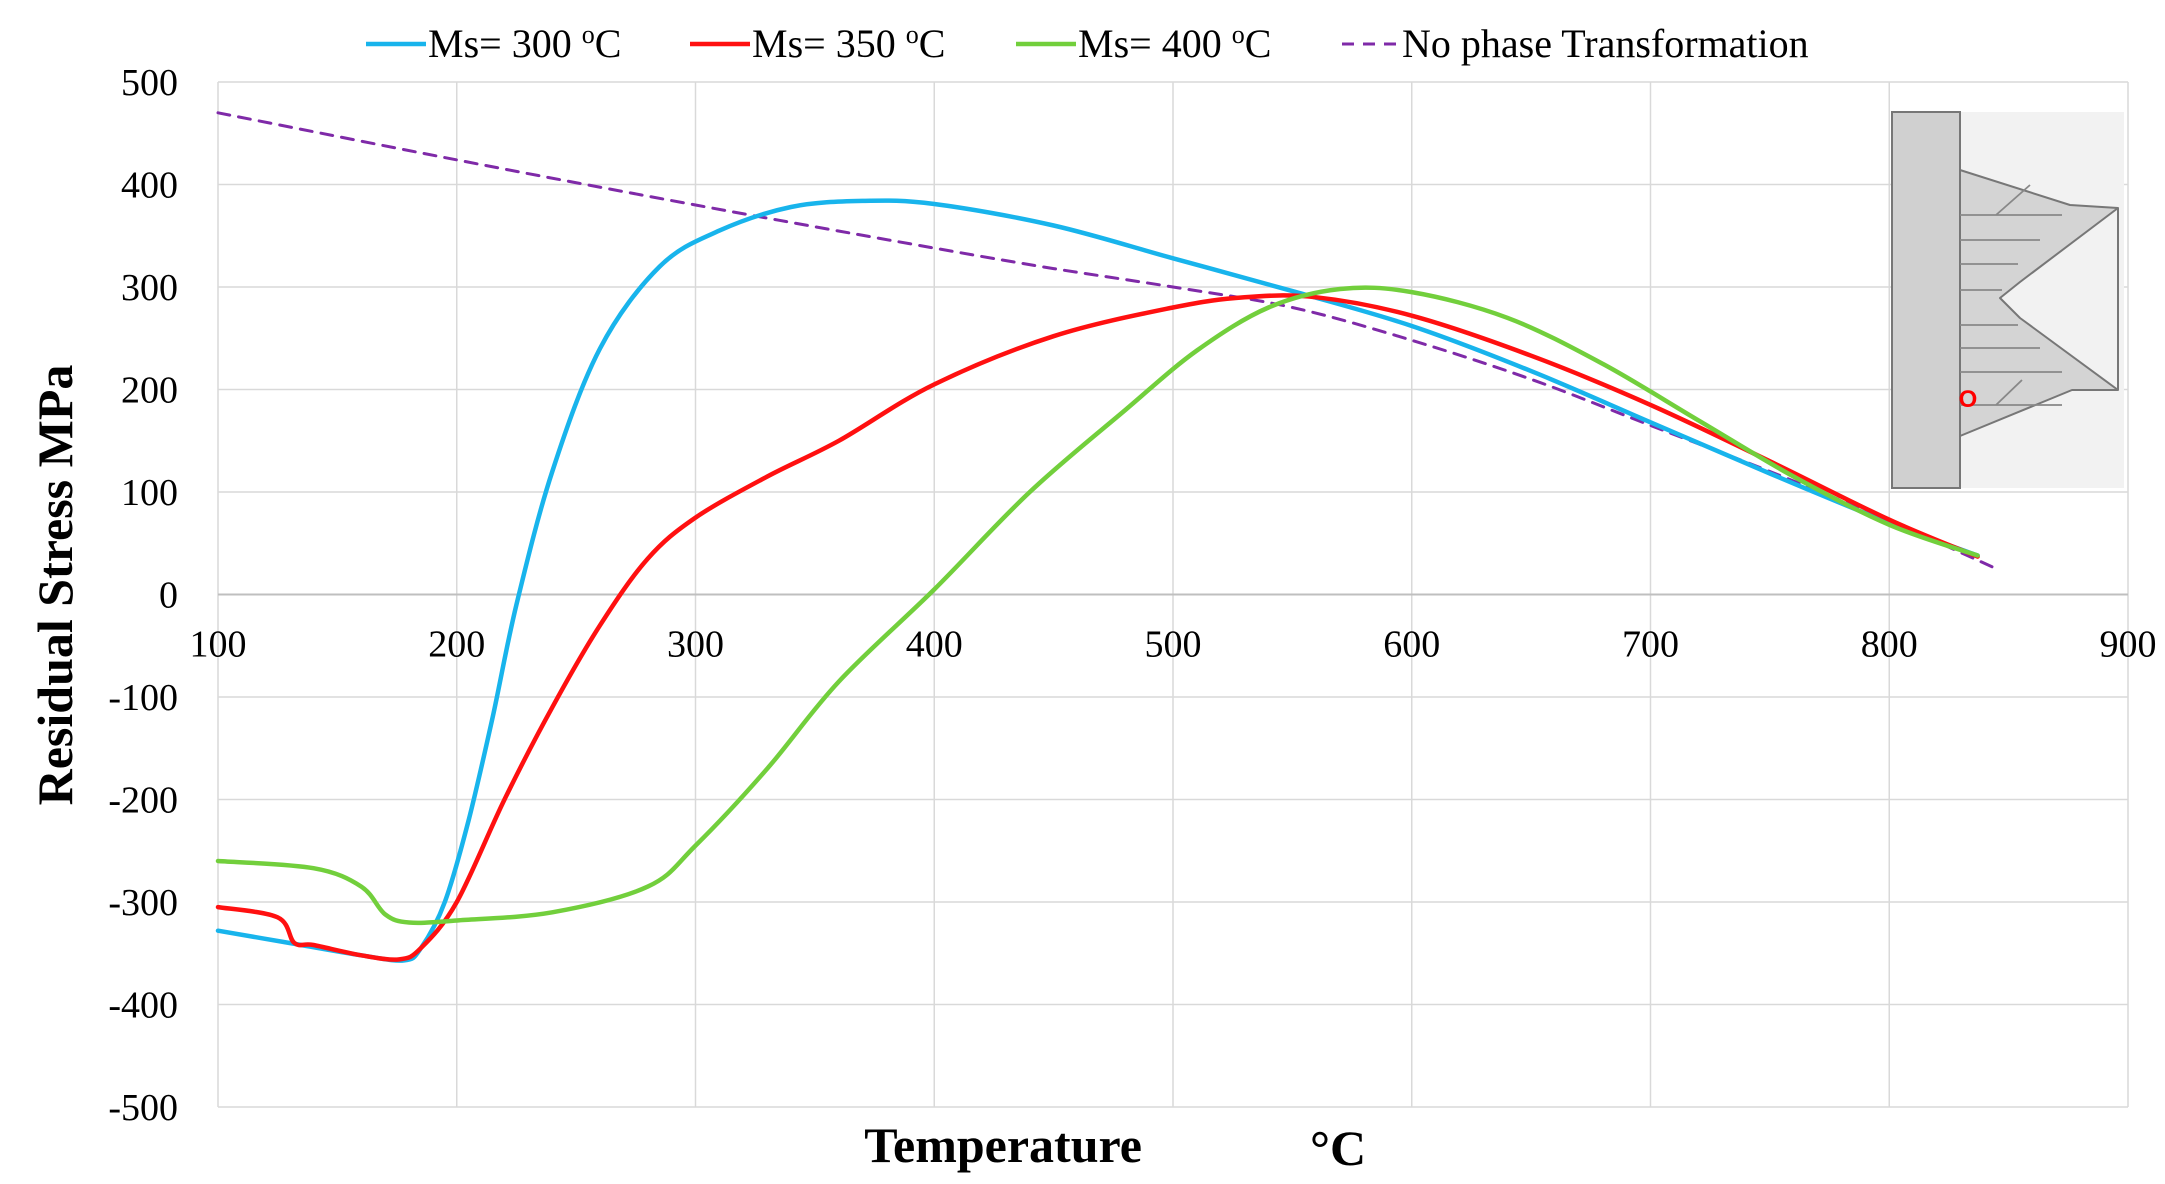 Image resolution: width=2165 pixels, height=1184 pixels. I want to click on x-axis-unit: °C, so click(1338, 1148).